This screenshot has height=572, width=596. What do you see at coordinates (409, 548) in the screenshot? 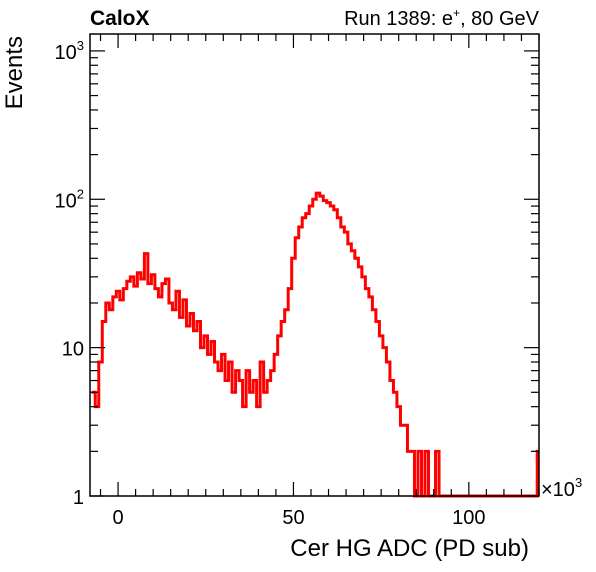
I see `x-axis-label: Cer HG ADC (PD sub)` at bounding box center [409, 548].